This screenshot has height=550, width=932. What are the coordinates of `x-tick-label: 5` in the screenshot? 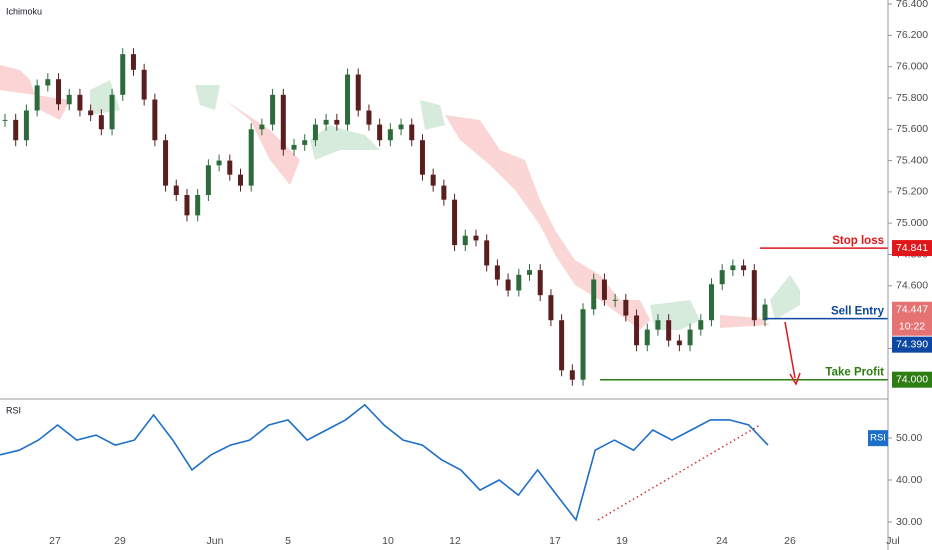 It's located at (288, 541).